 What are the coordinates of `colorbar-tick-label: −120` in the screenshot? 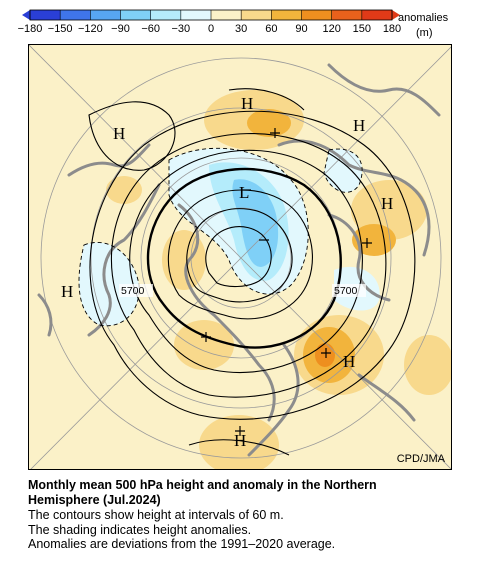 It's located at (90, 29).